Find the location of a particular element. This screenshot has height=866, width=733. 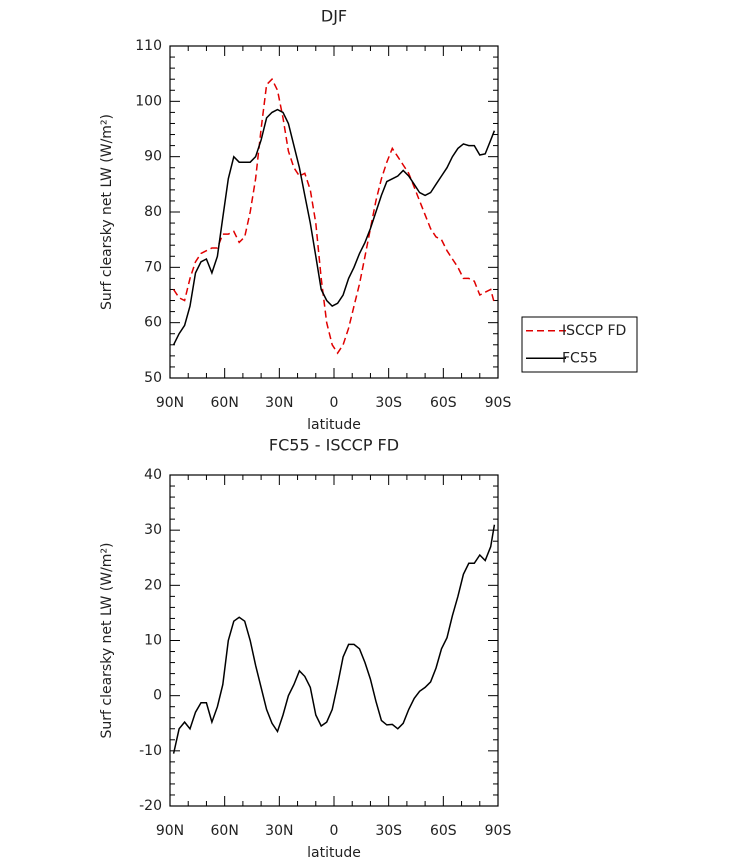

y-tick-label: 60 is located at coordinates (153, 323).